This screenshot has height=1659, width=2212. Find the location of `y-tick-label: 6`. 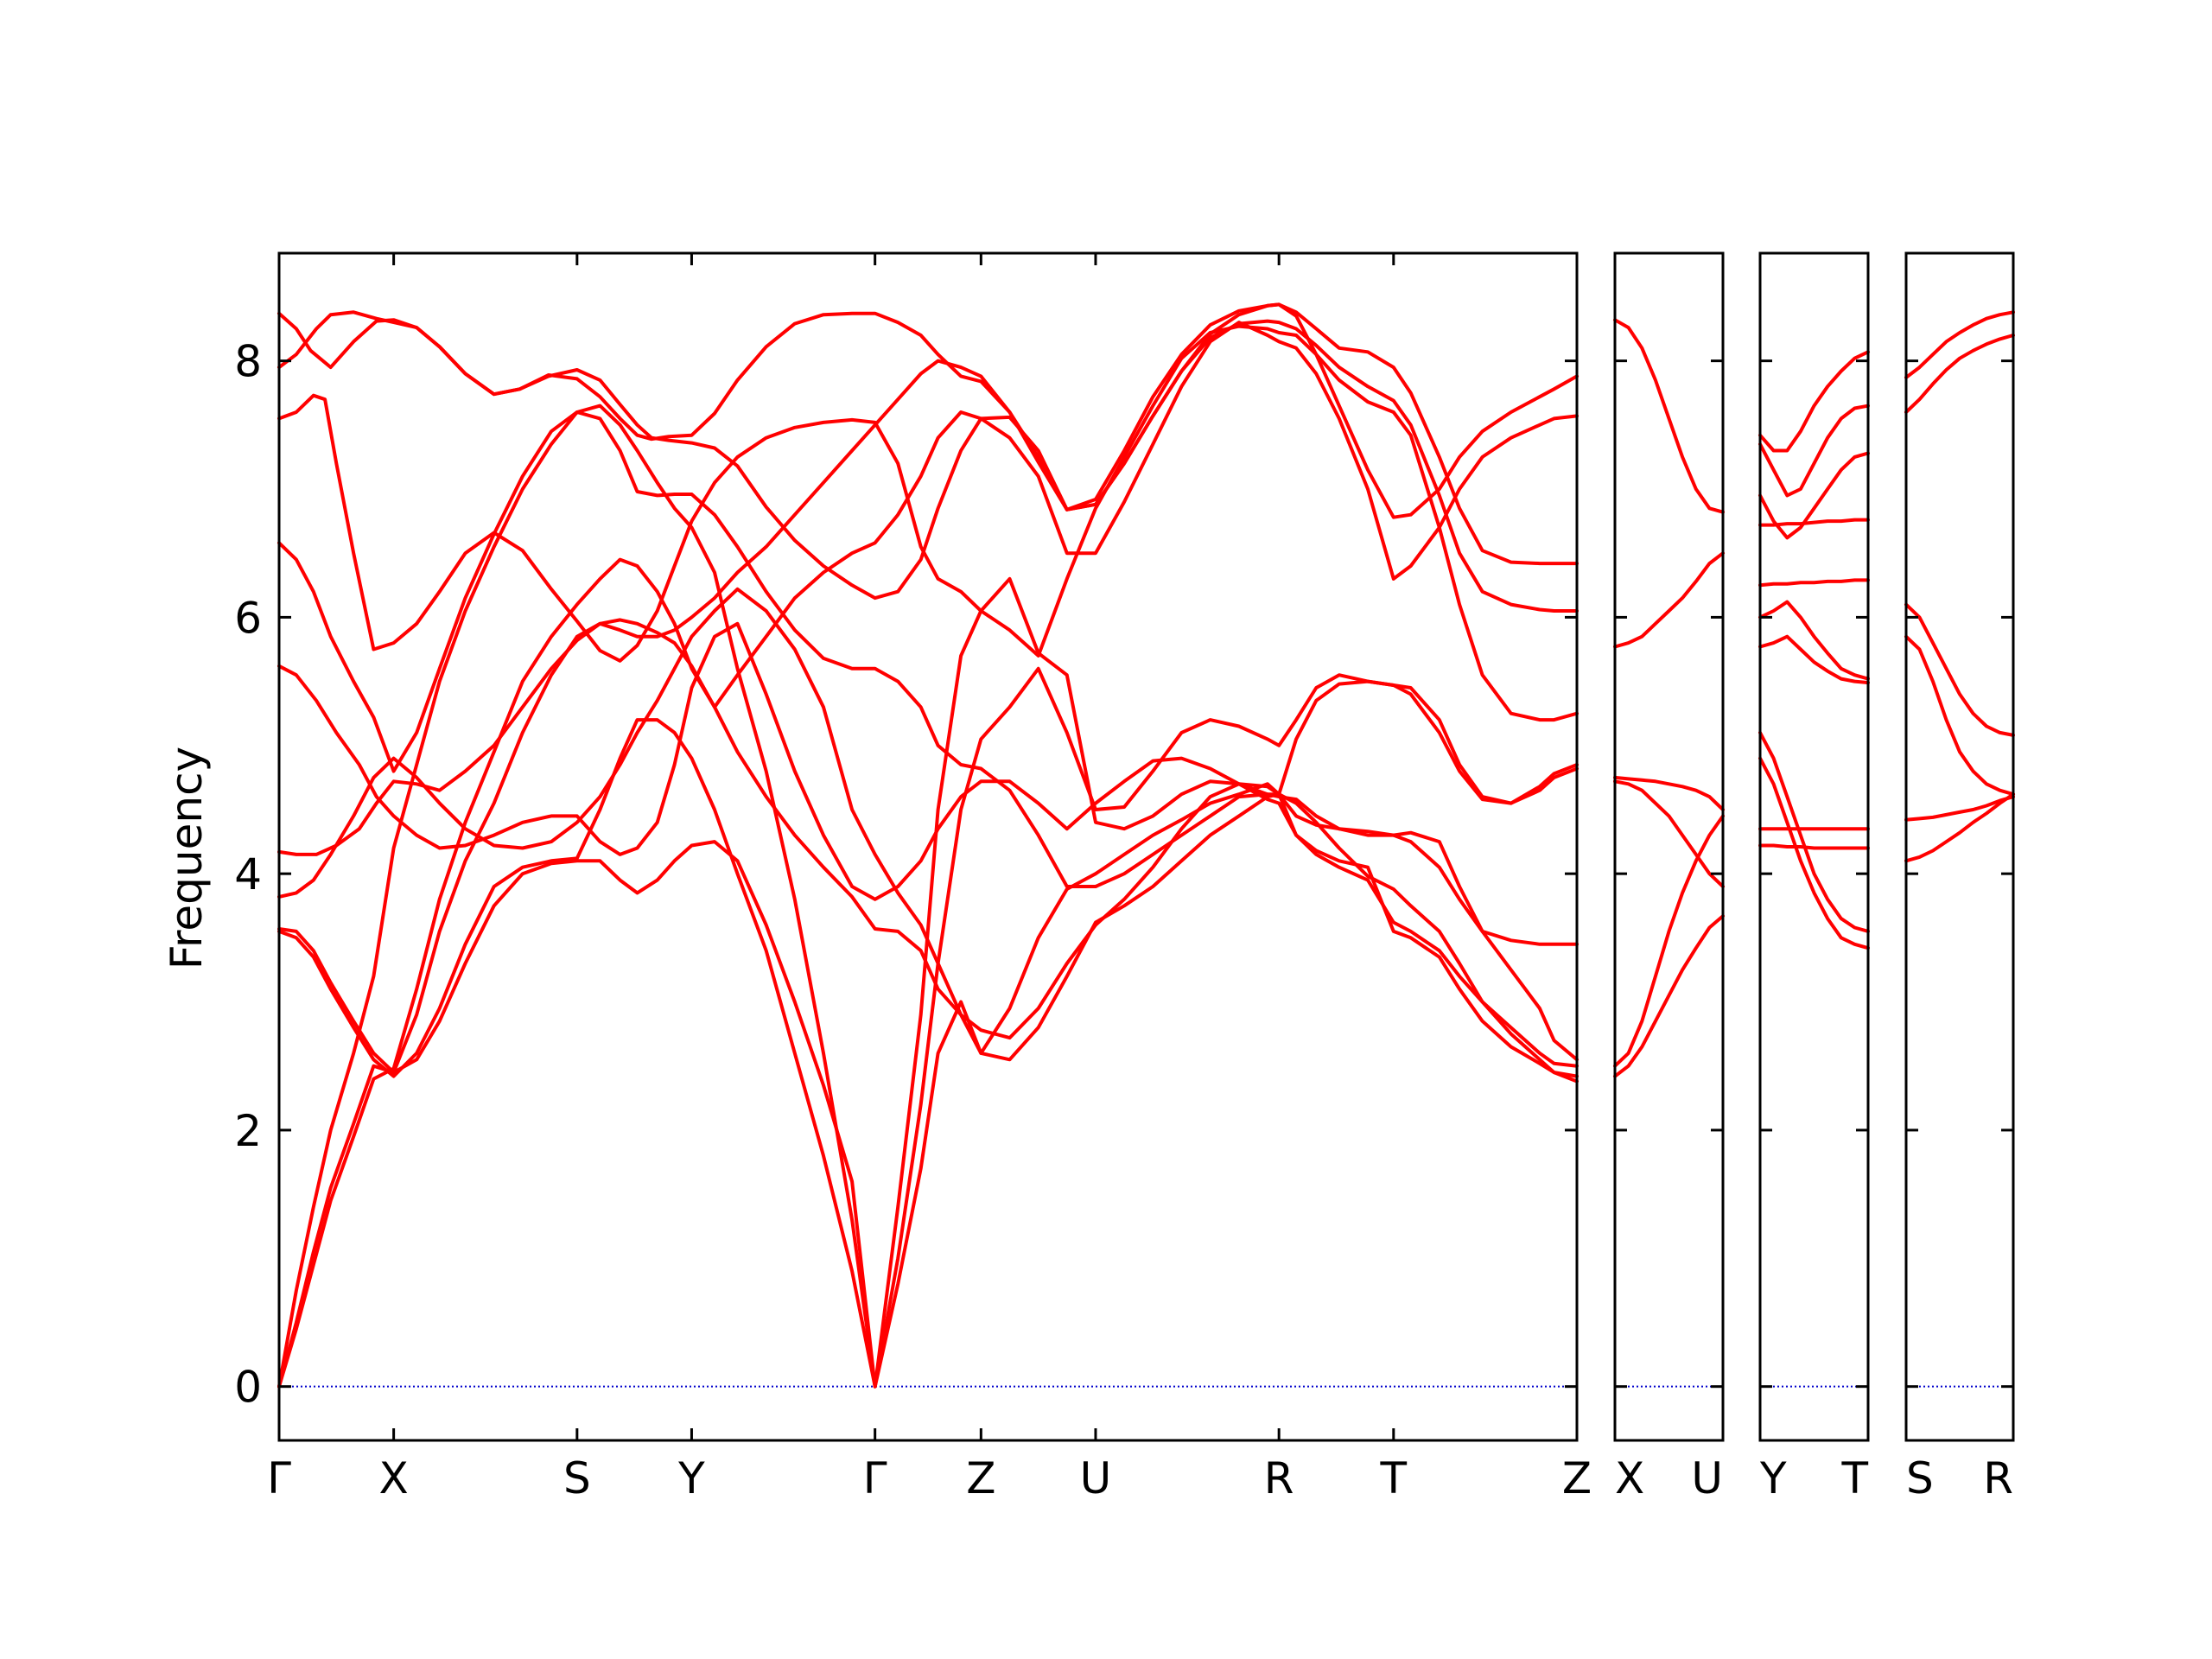

y-tick-label: 6 is located at coordinates (248, 618).